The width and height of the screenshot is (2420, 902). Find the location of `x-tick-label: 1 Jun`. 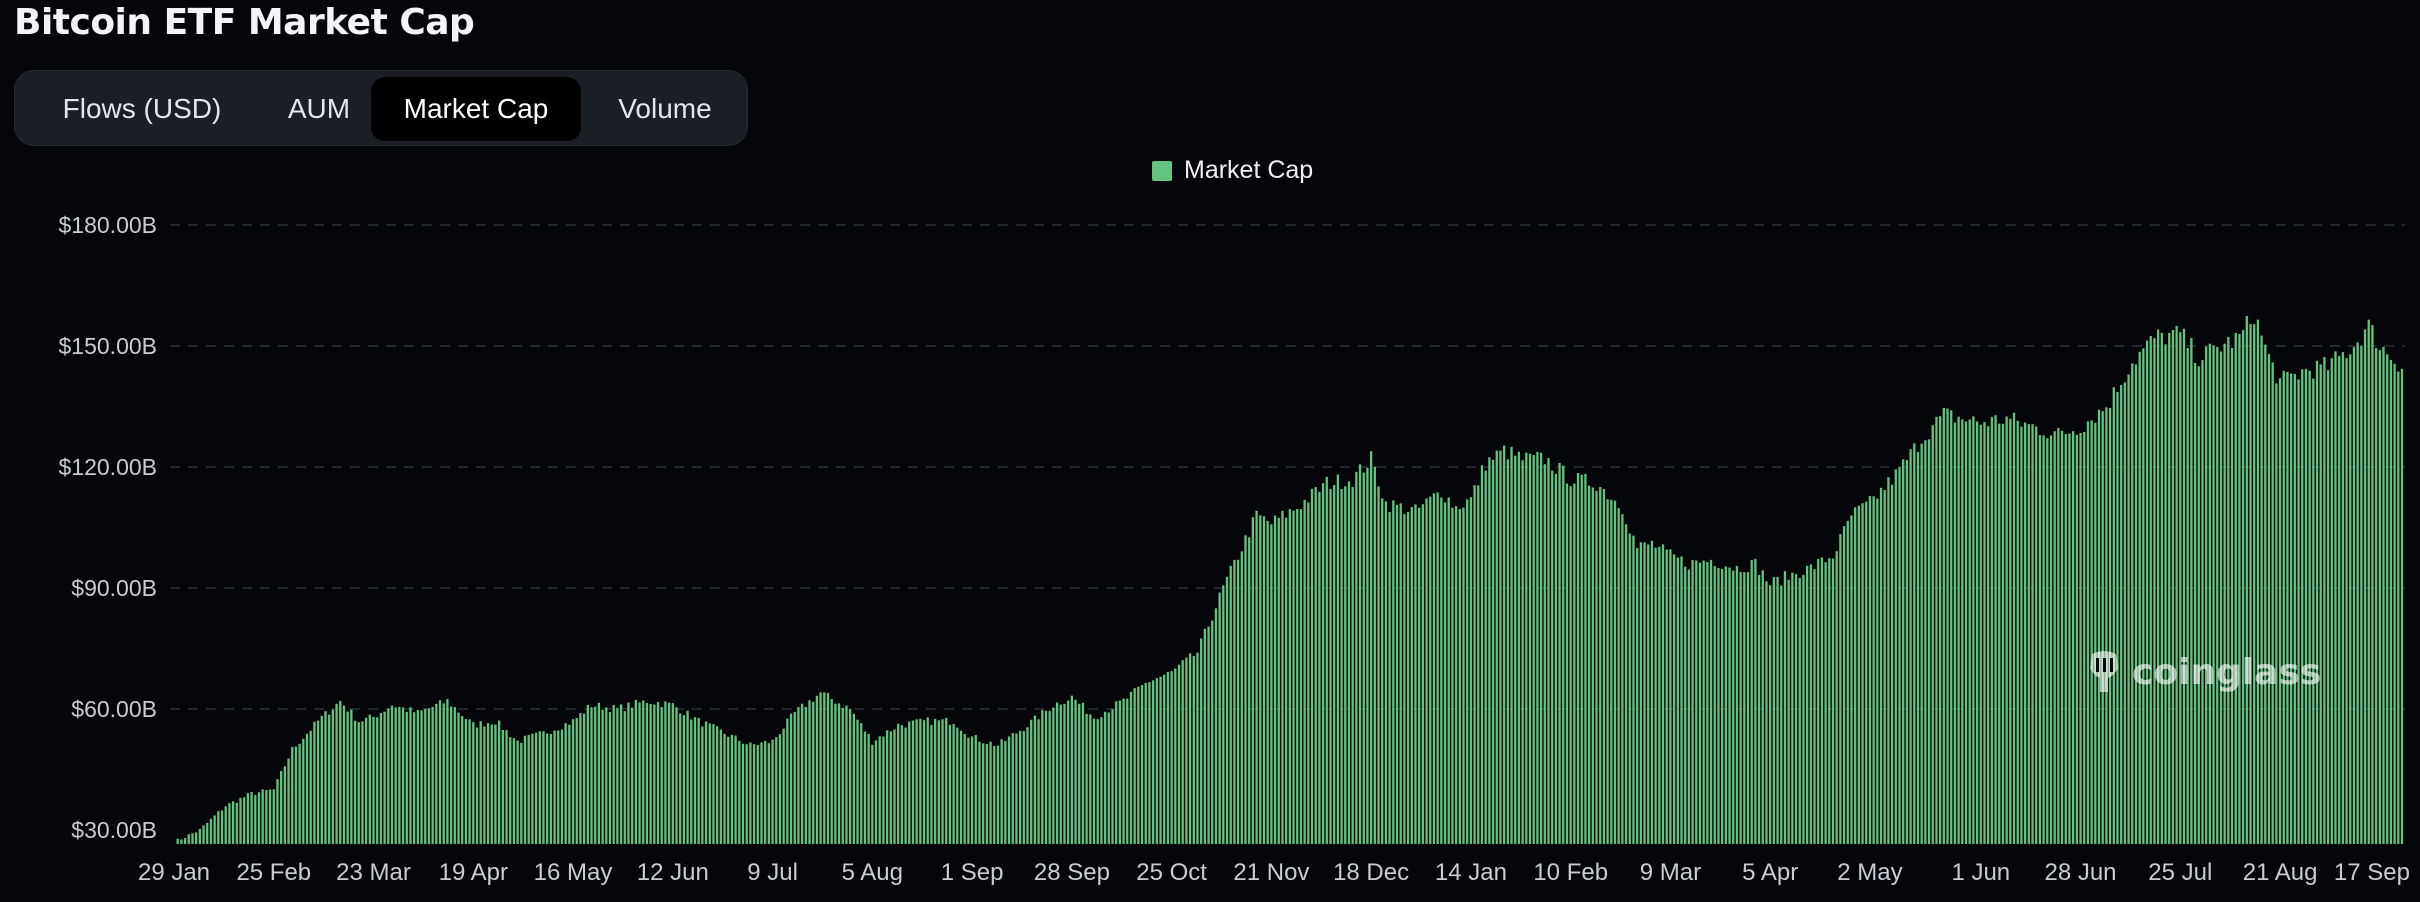

x-tick-label: 1 Jun is located at coordinates (1980, 872).